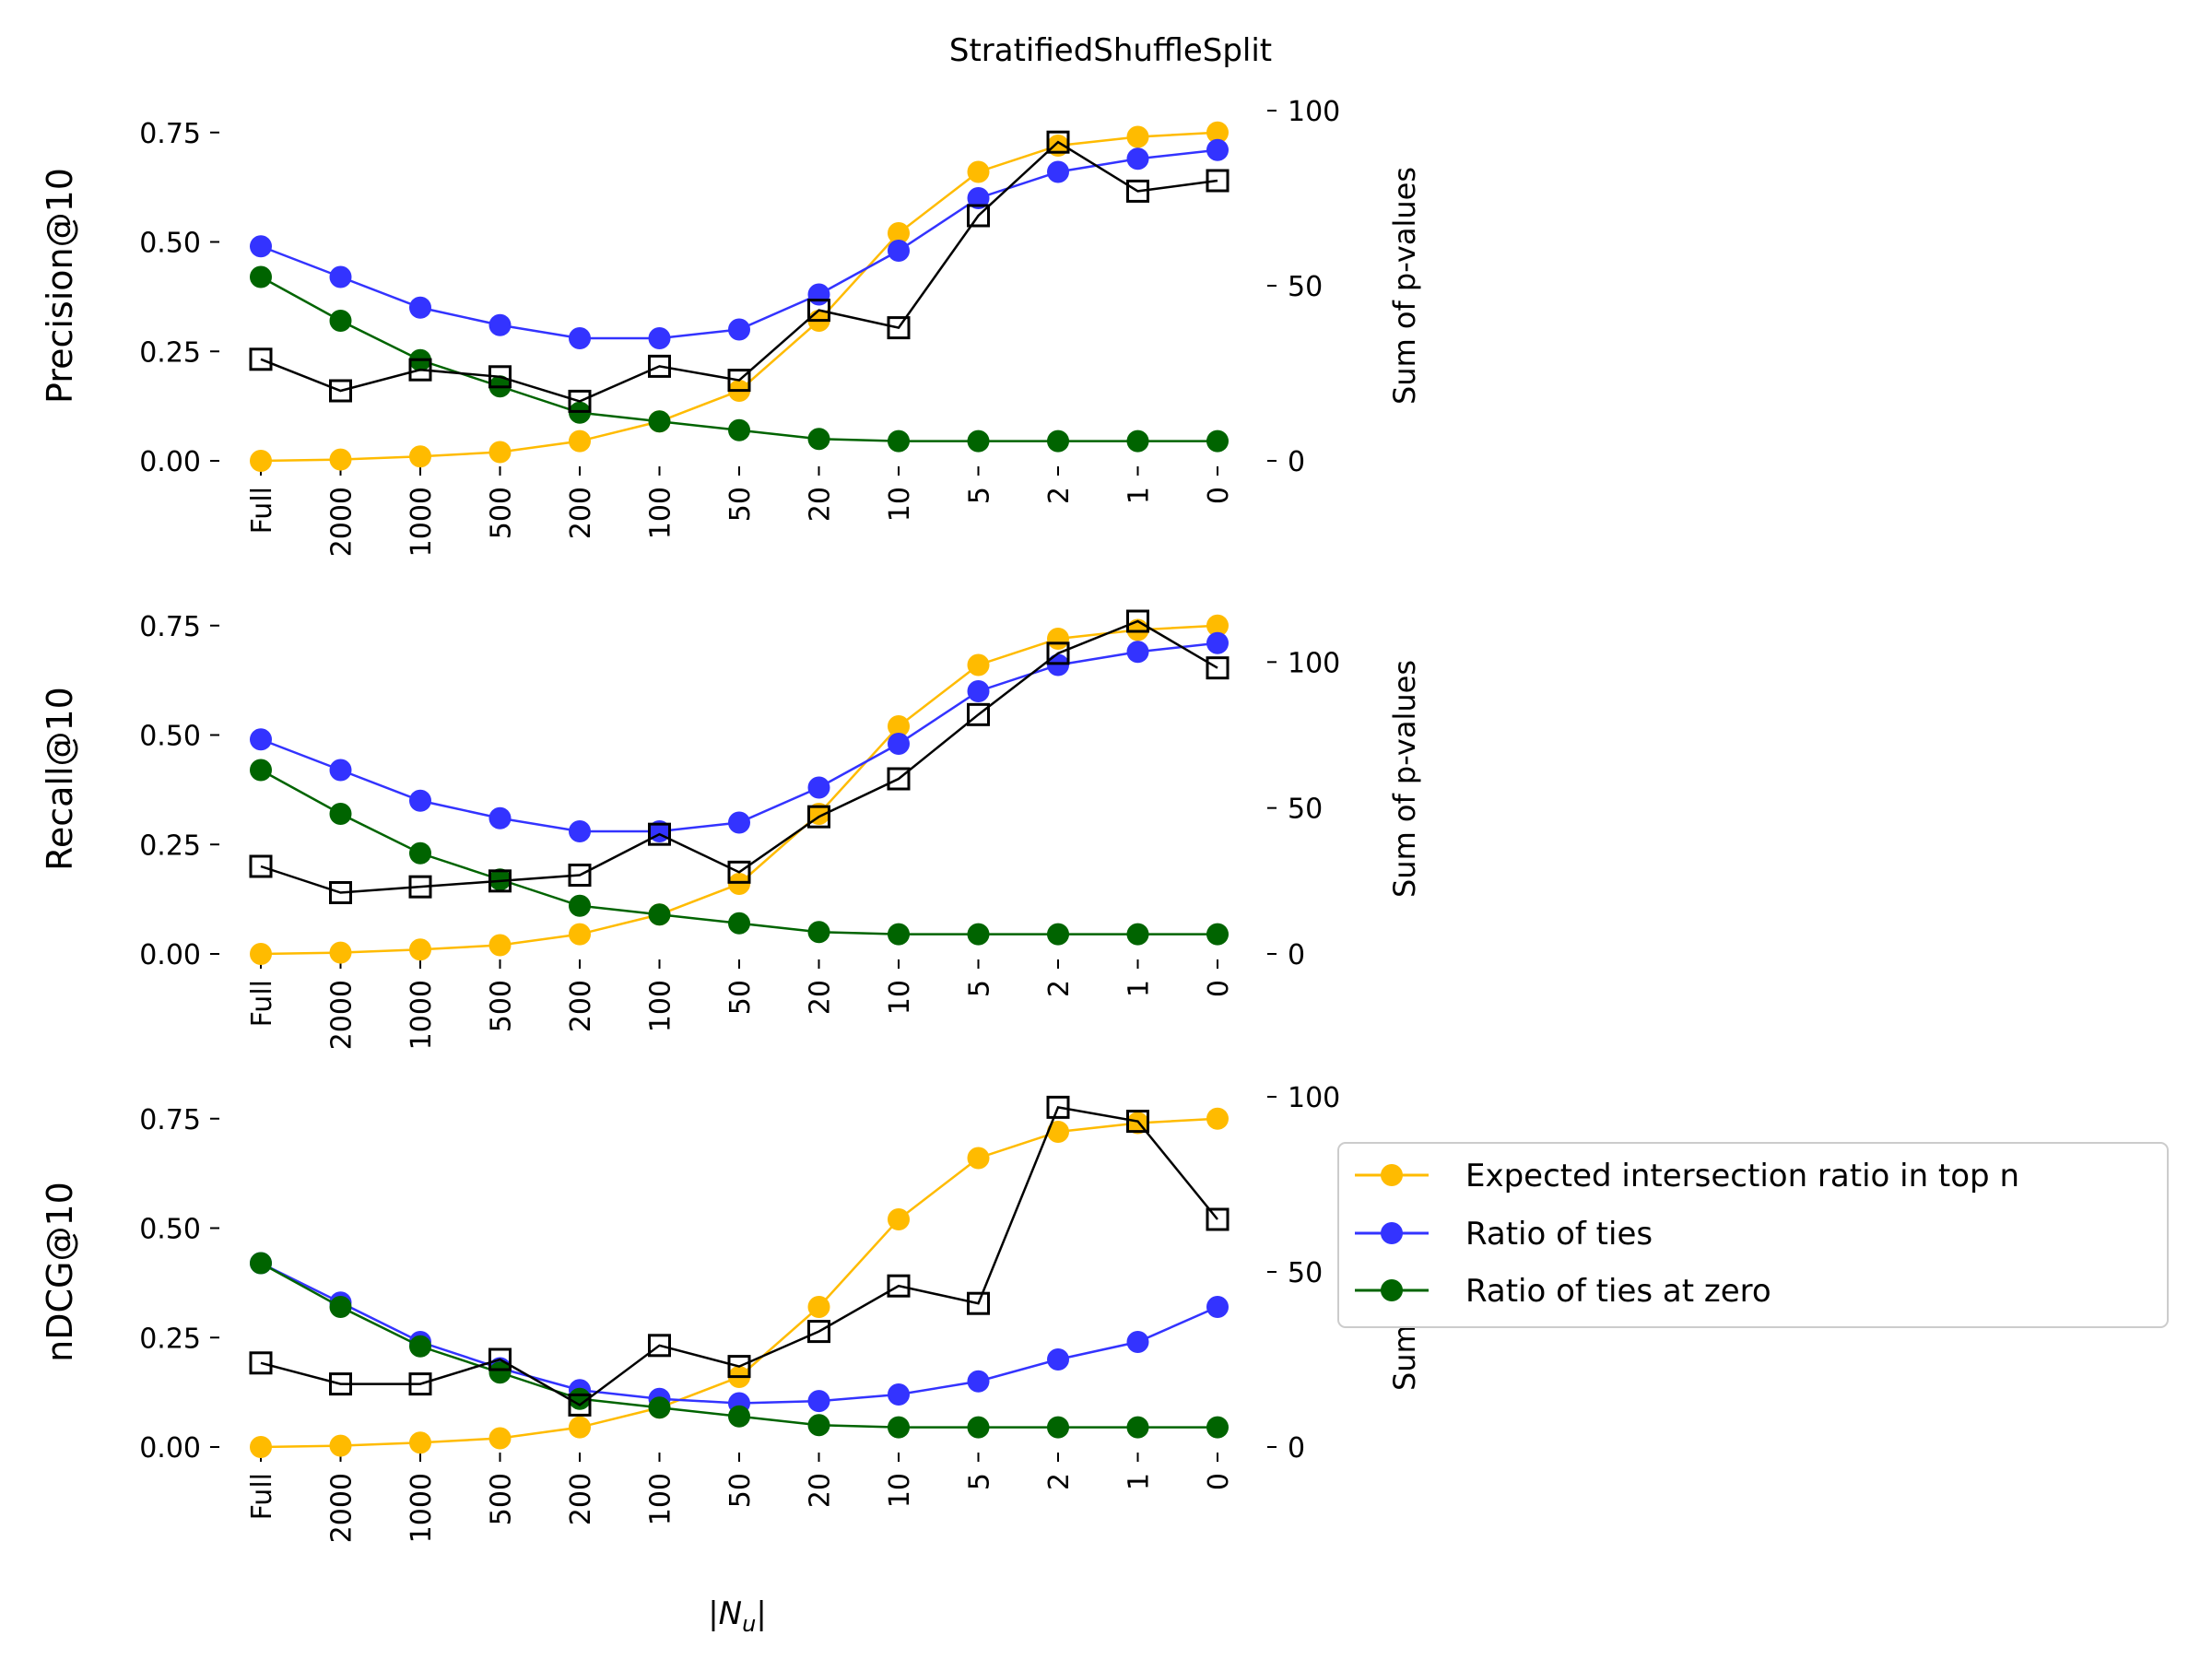 The width and height of the screenshot is (2212, 1659). What do you see at coordinates (1314, 1098) in the screenshot?
I see `y2-tick-label: 100` at bounding box center [1314, 1098].